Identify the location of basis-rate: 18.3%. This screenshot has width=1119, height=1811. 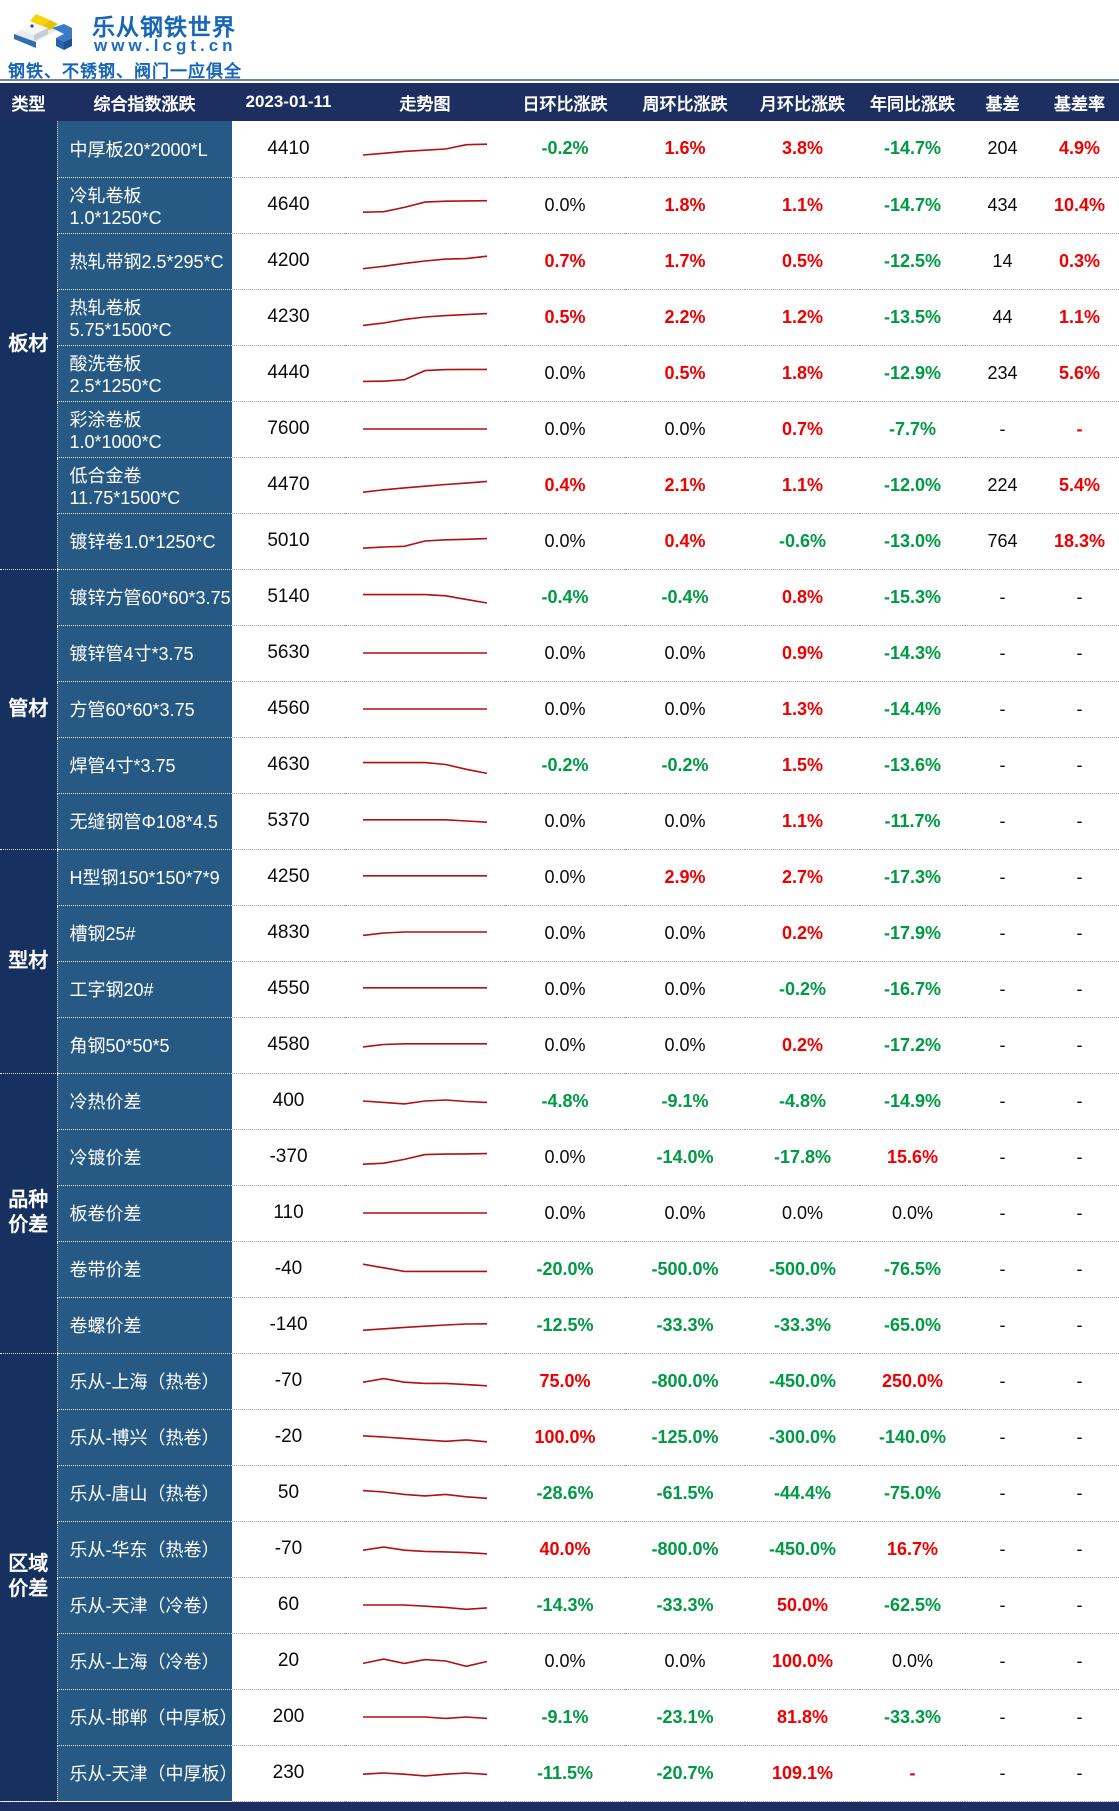
(1079, 541).